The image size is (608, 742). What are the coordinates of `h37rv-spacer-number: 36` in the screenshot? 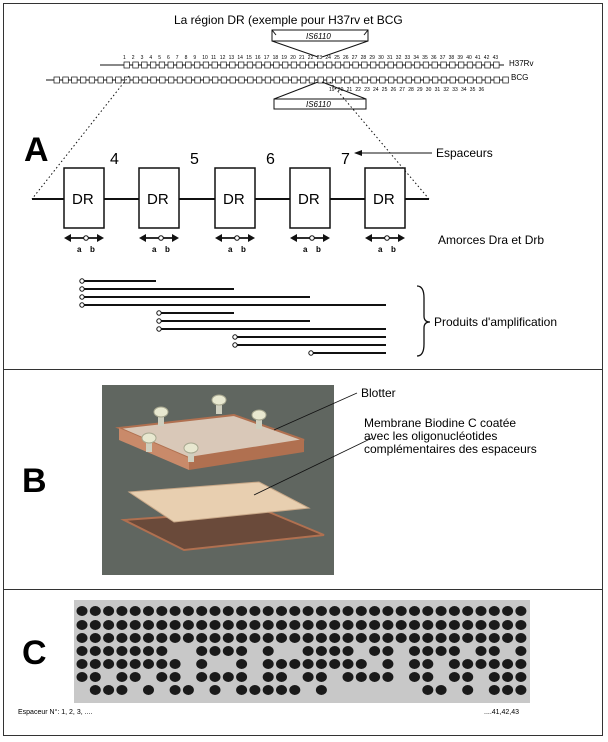 It's located at (434, 58).